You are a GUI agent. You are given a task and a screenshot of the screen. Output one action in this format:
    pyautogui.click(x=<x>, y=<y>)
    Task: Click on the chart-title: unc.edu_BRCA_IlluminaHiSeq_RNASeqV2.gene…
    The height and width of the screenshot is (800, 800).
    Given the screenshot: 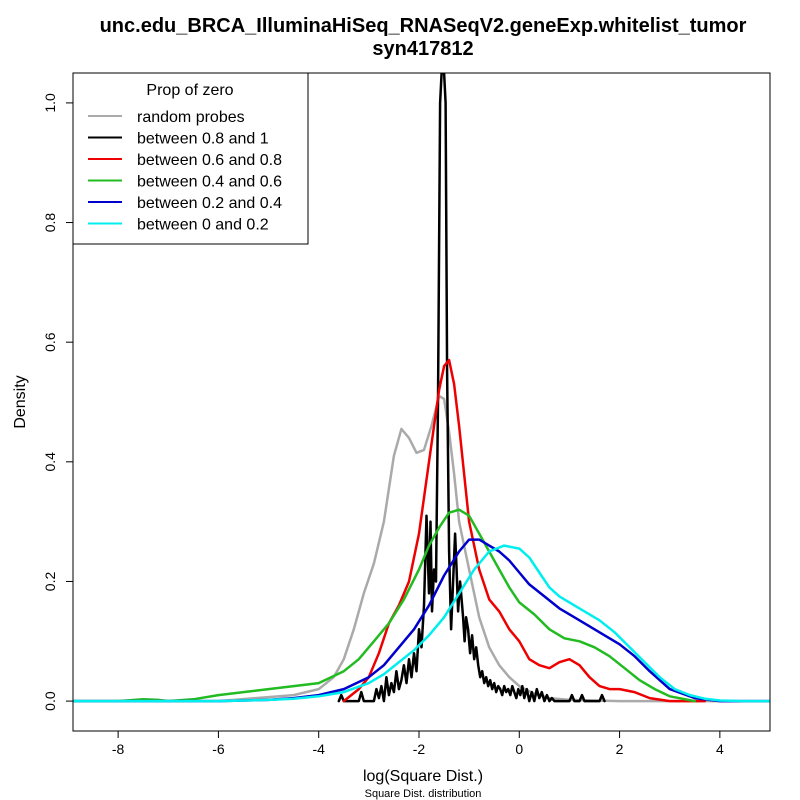 What is the action you would take?
    pyautogui.click(x=423, y=26)
    